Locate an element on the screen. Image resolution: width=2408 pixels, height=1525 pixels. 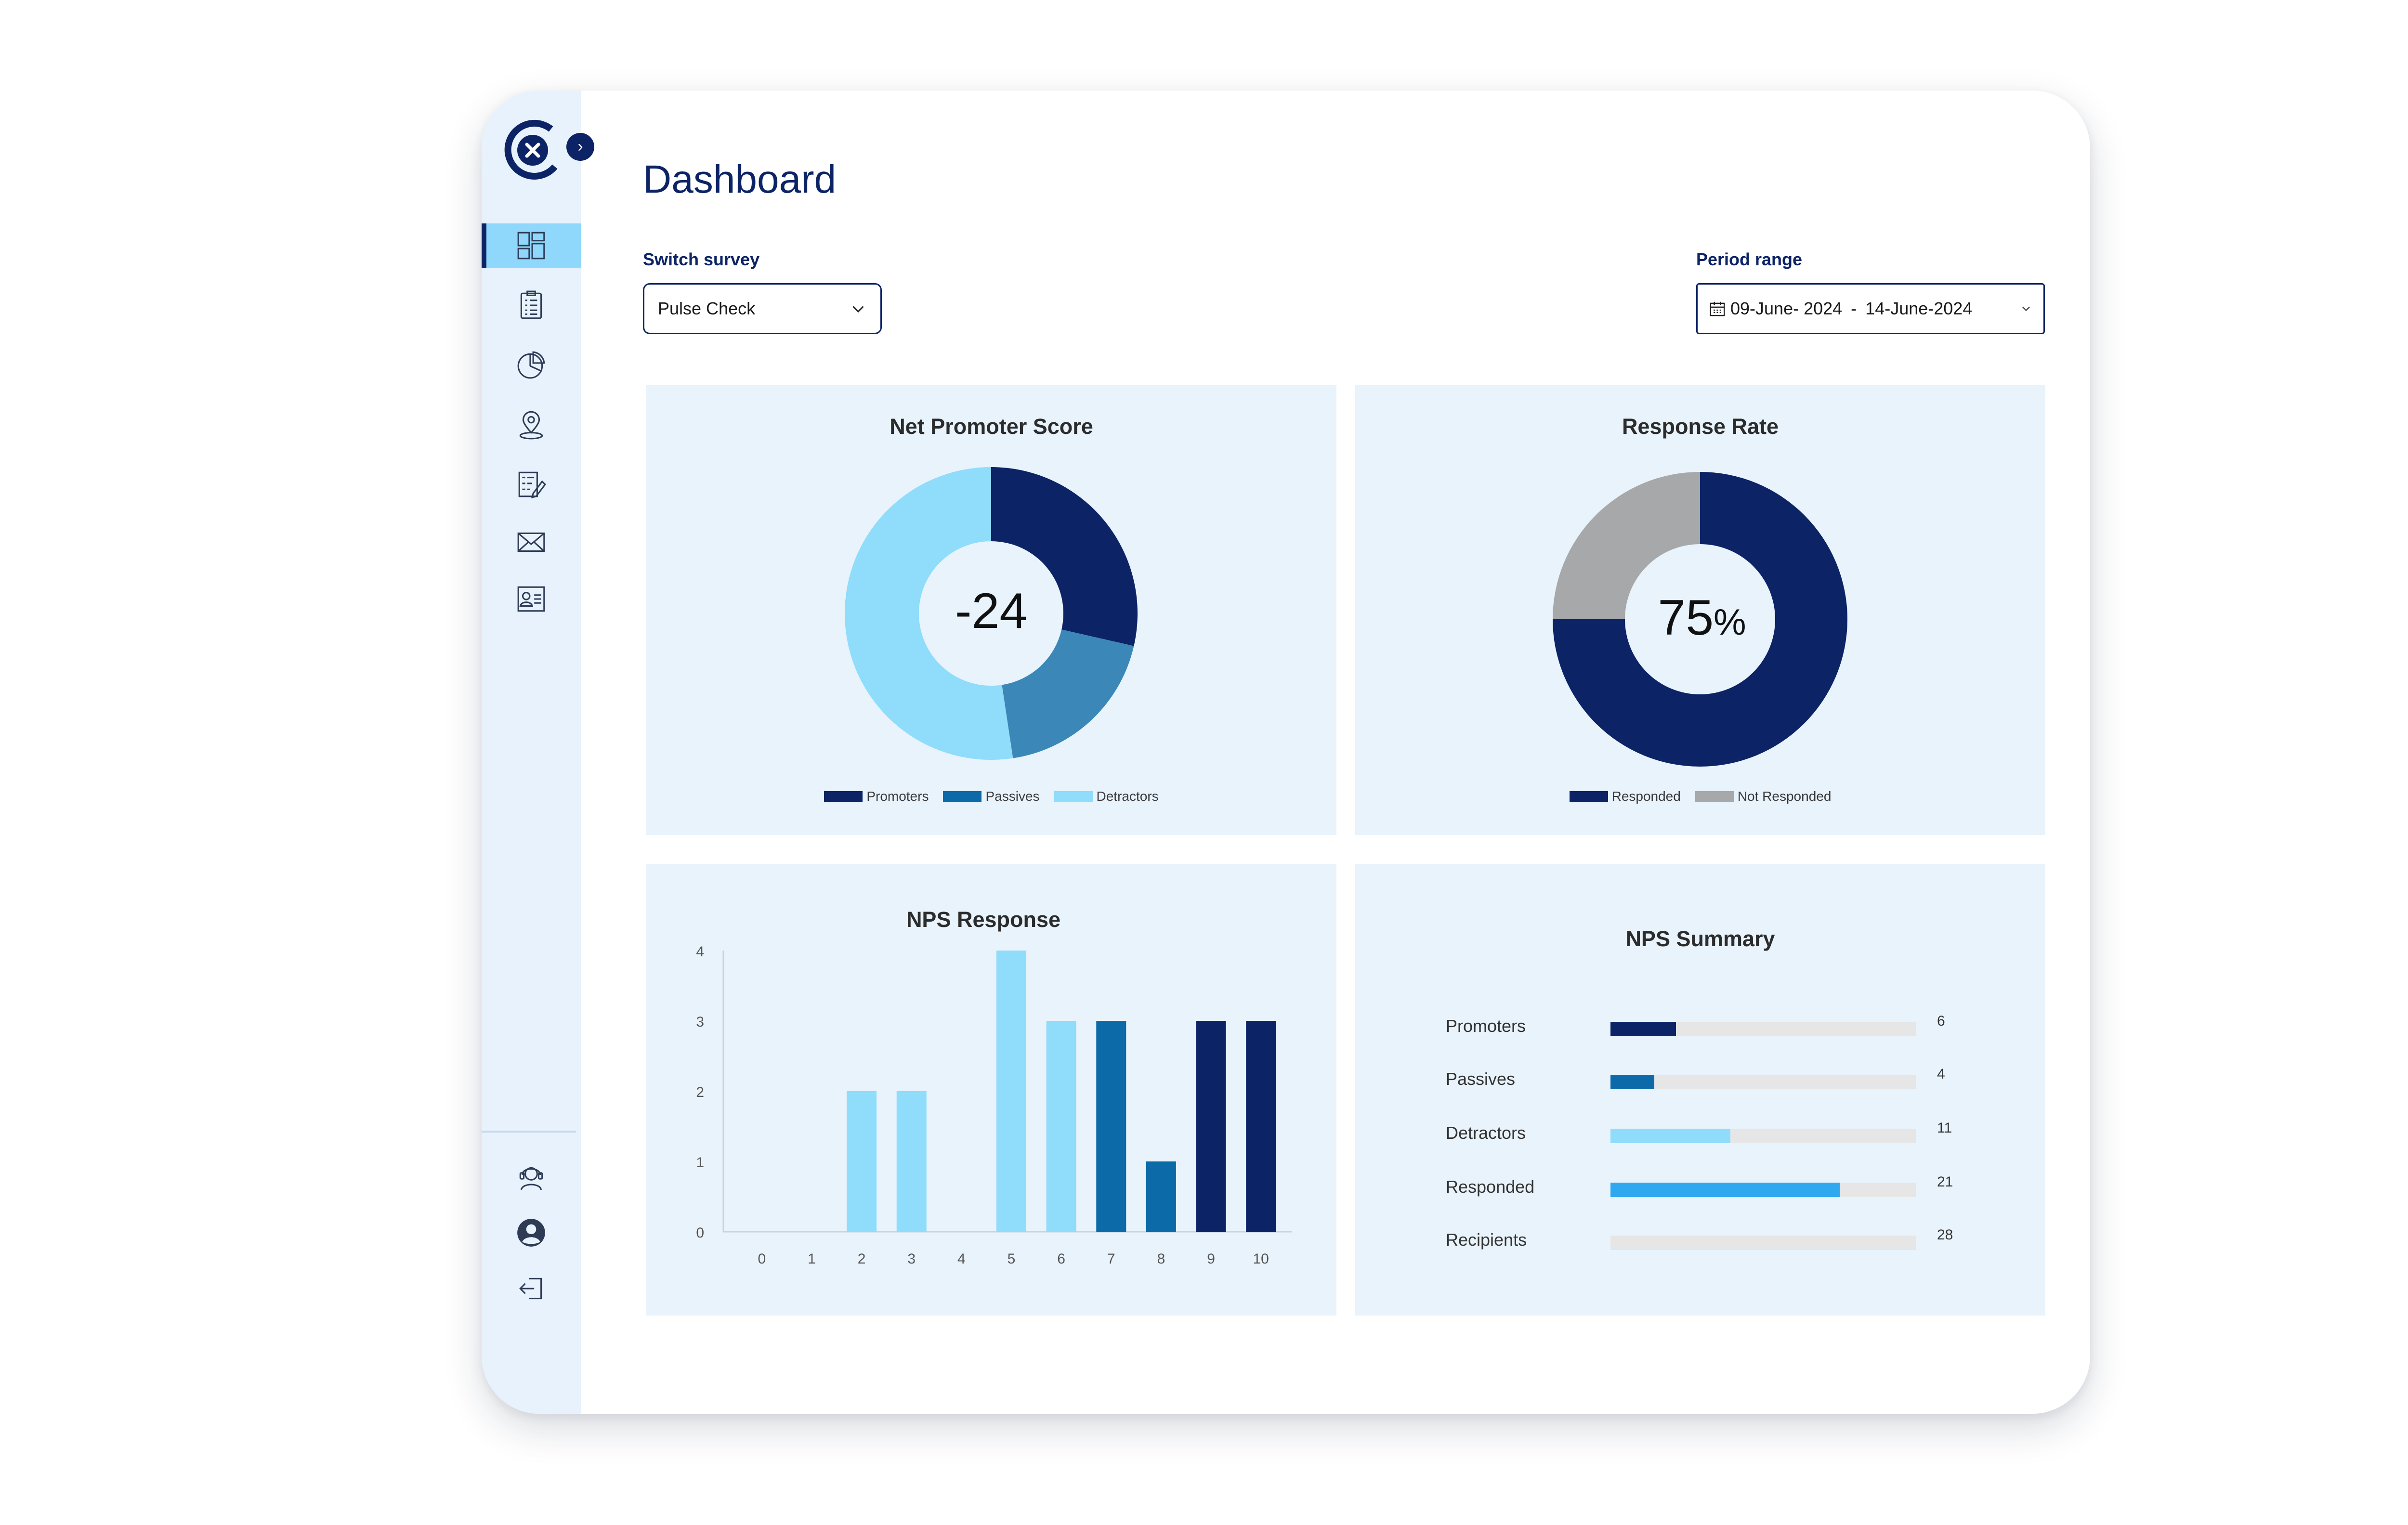
summary-row-recipients: Recipients 28 is located at coordinates (1700, 1241).